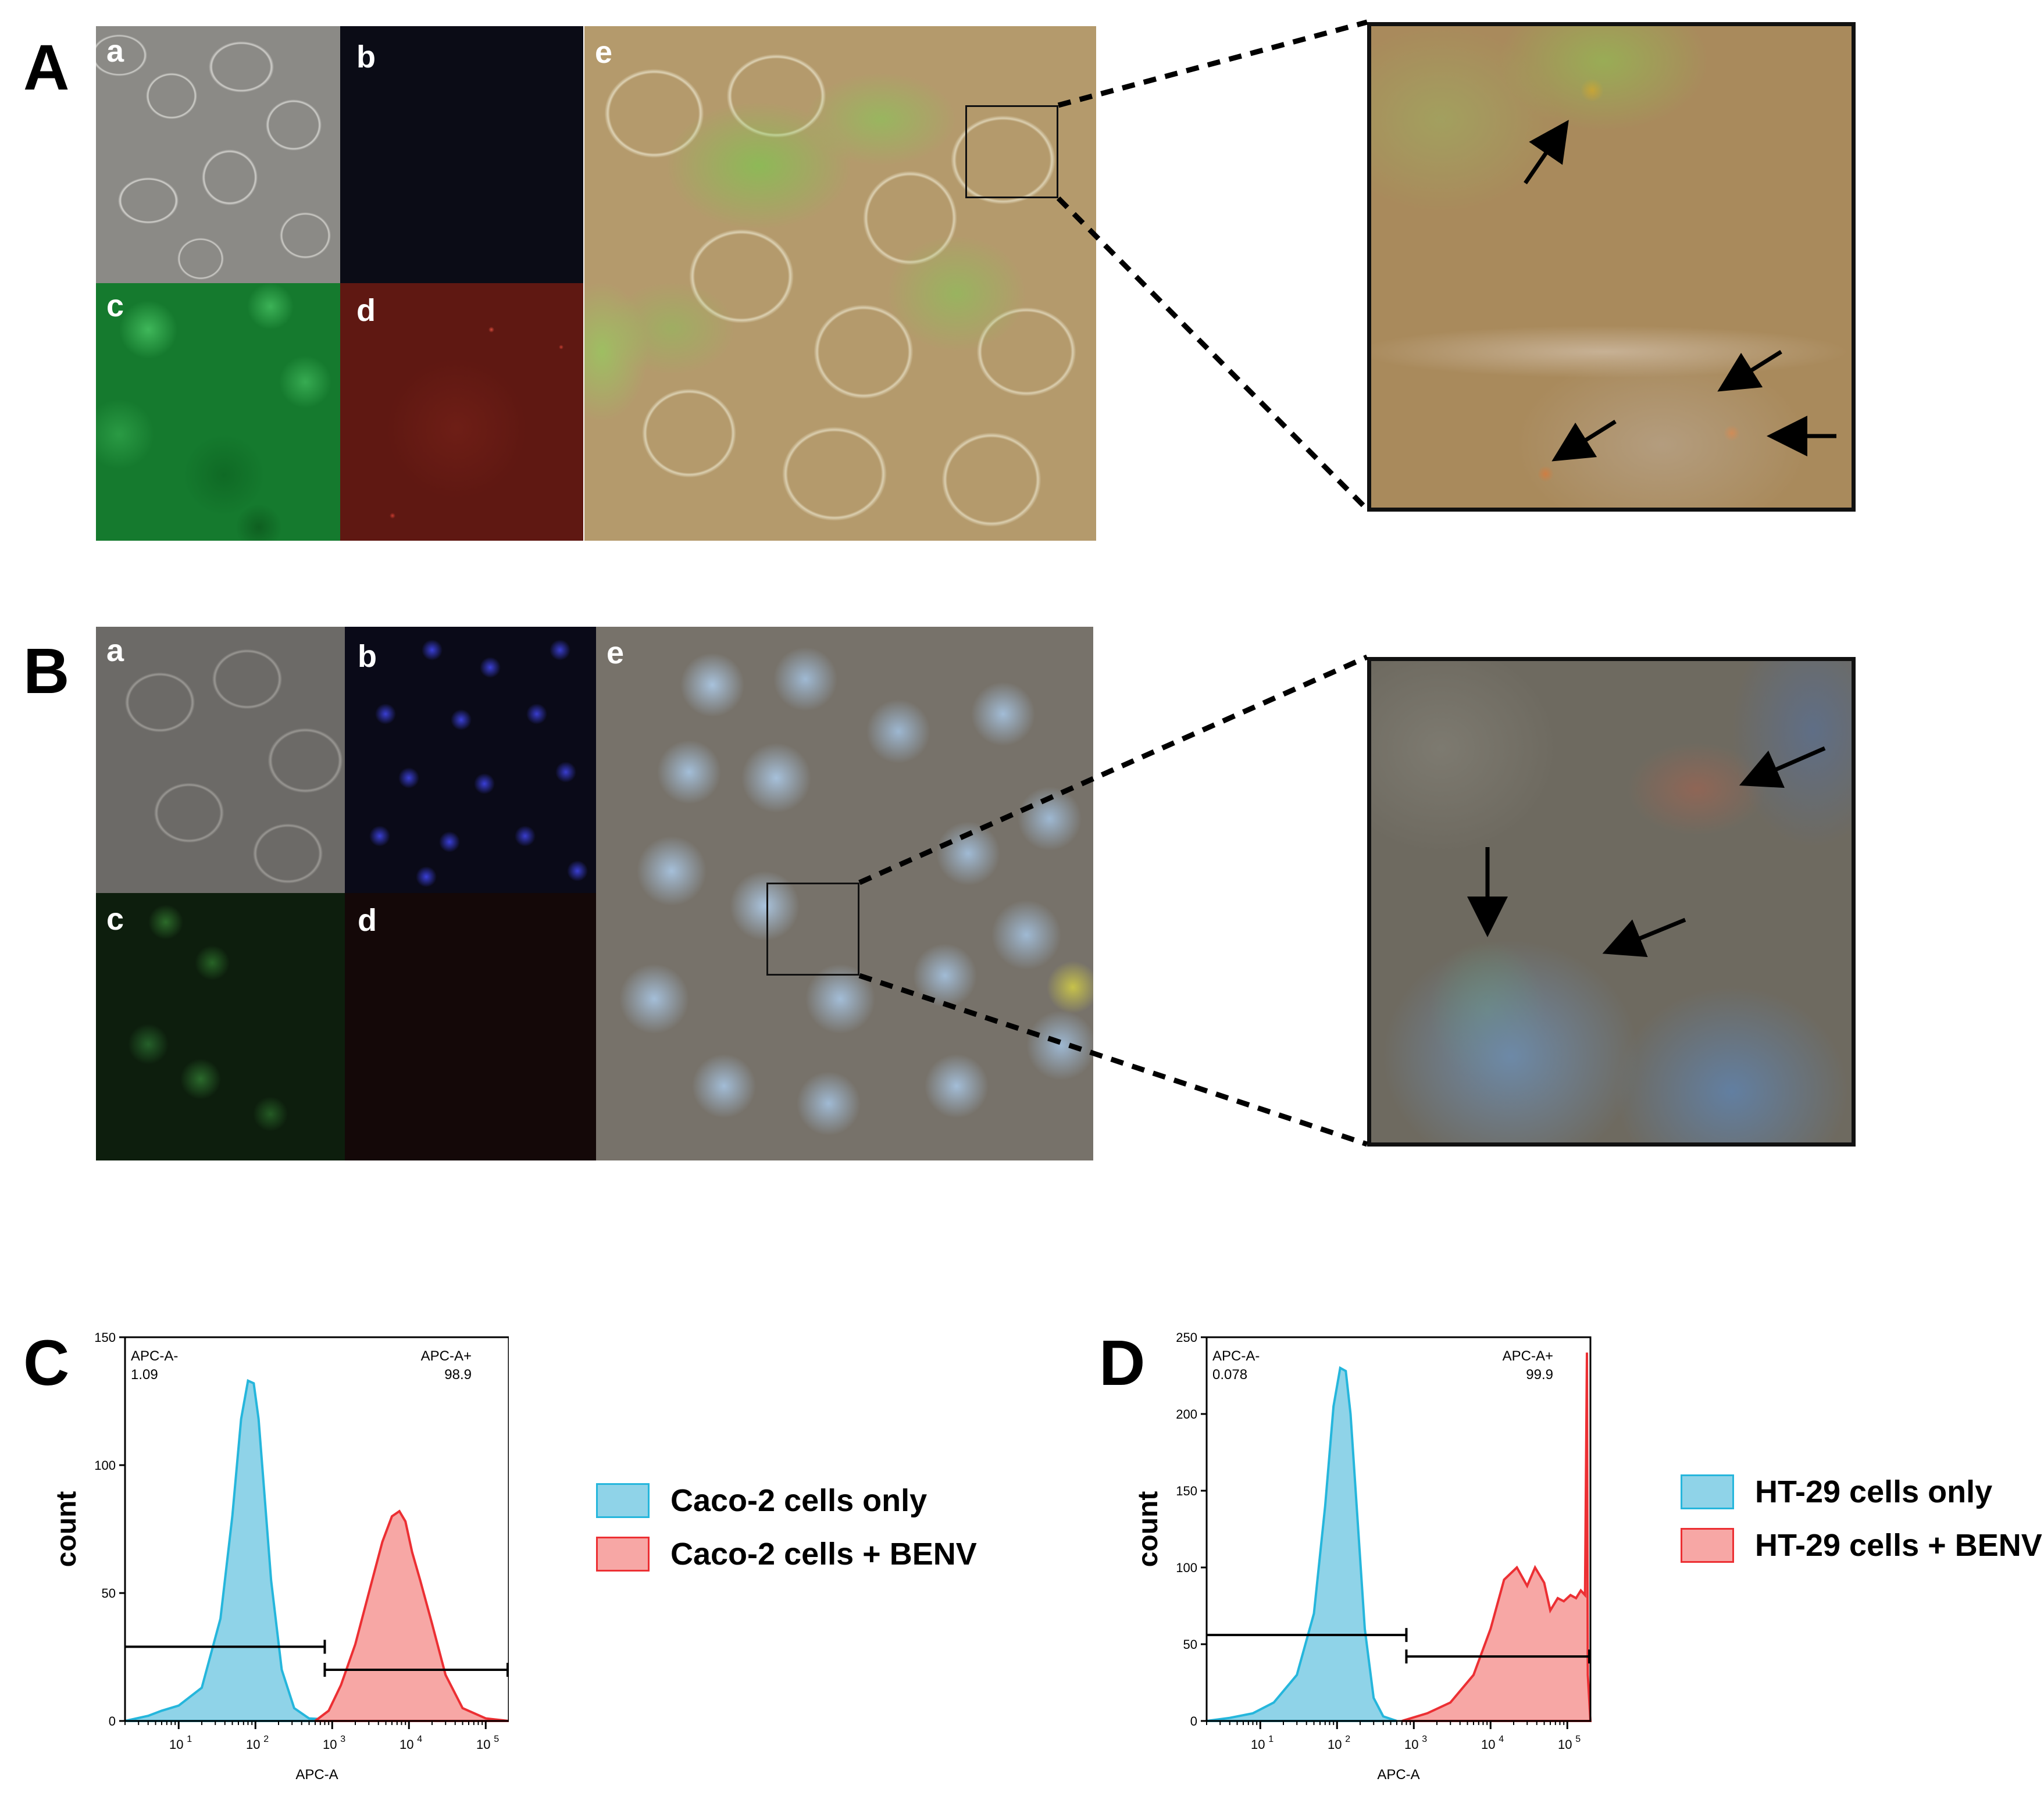 This screenshot has height=1807, width=2044. Describe the element at coordinates (1229, 1375) in the screenshot. I see `gate-negative-value: 0.078` at that location.